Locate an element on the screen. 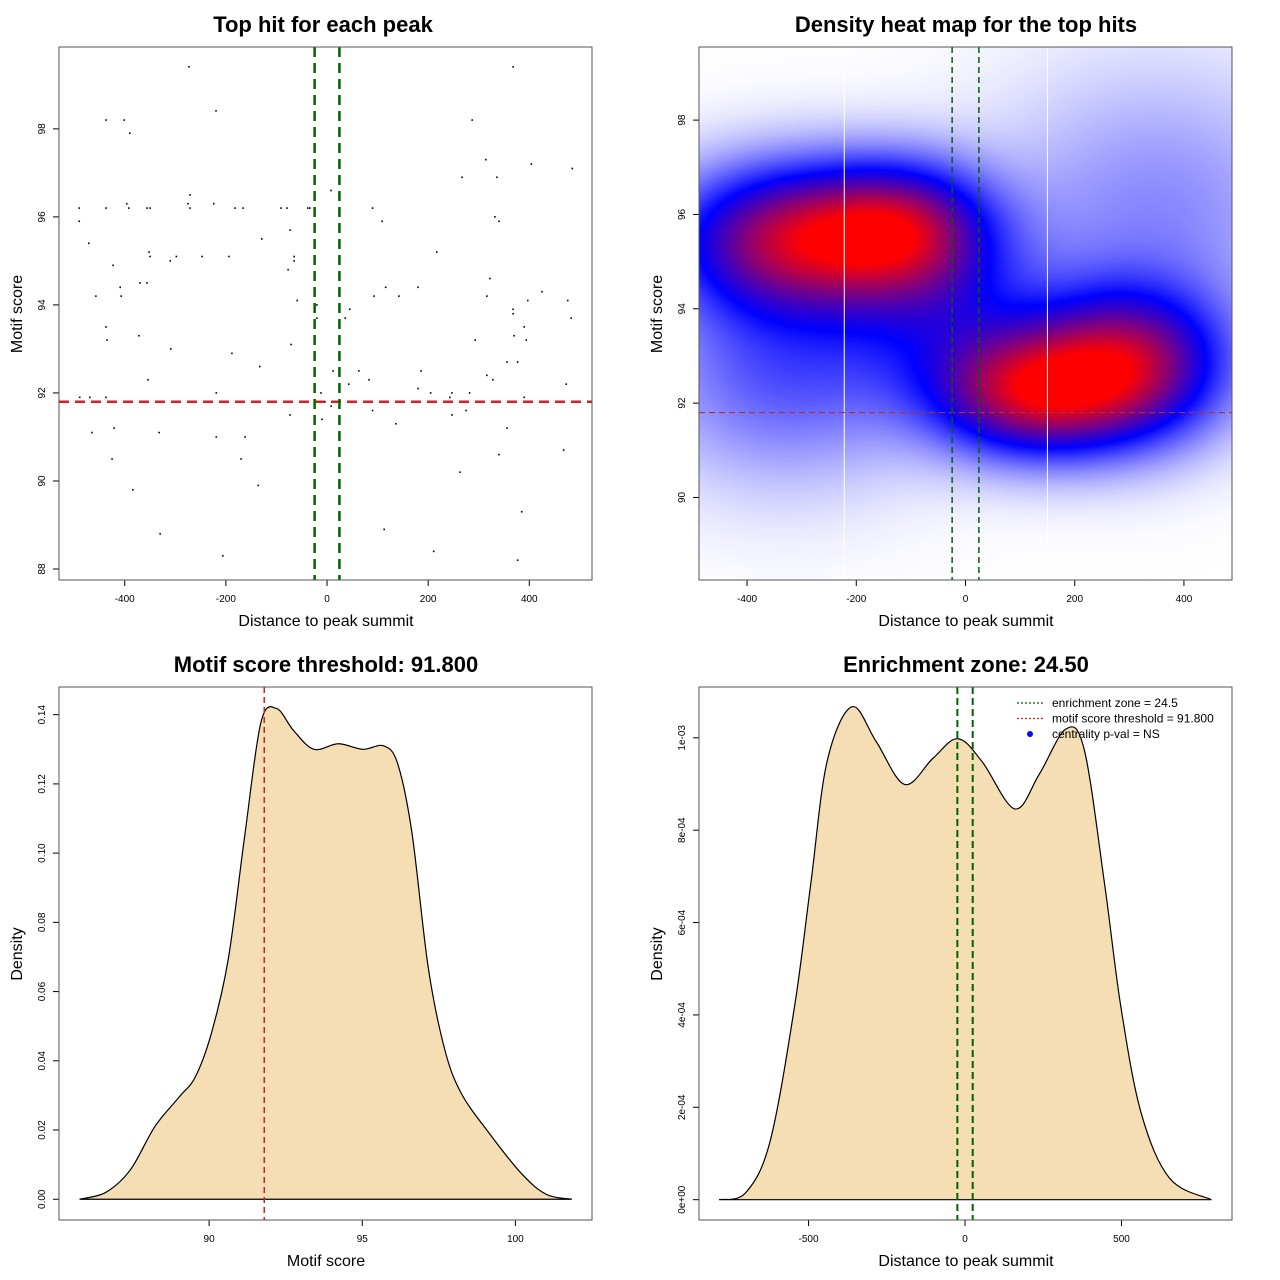 The image size is (1280, 1280). scatter-y-tick-label: 96 is located at coordinates (42, 217).